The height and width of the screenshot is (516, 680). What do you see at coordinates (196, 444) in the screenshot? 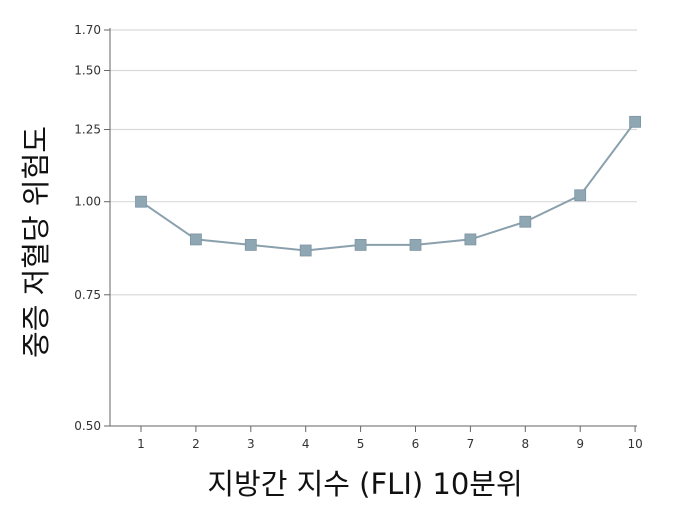
I see `x-tick-label: 2` at bounding box center [196, 444].